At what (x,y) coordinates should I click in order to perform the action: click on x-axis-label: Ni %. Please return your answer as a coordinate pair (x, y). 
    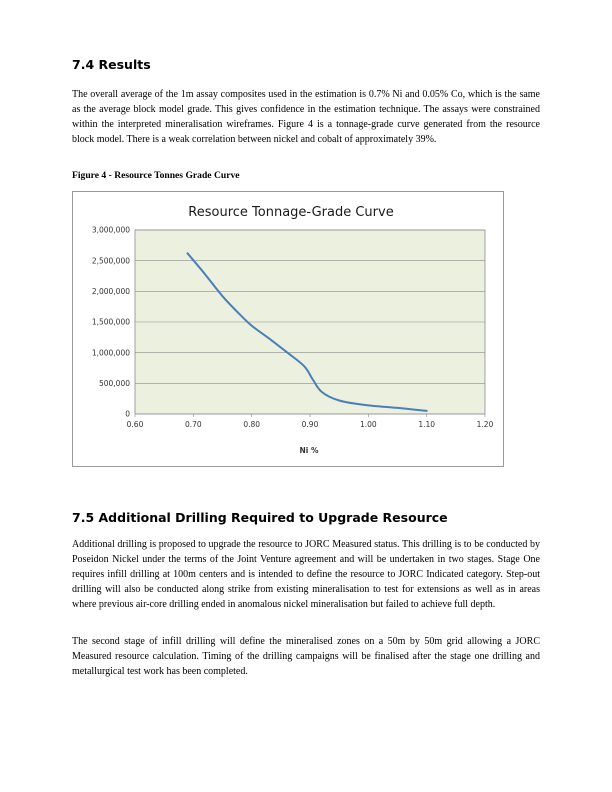
    Looking at the image, I should click on (309, 450).